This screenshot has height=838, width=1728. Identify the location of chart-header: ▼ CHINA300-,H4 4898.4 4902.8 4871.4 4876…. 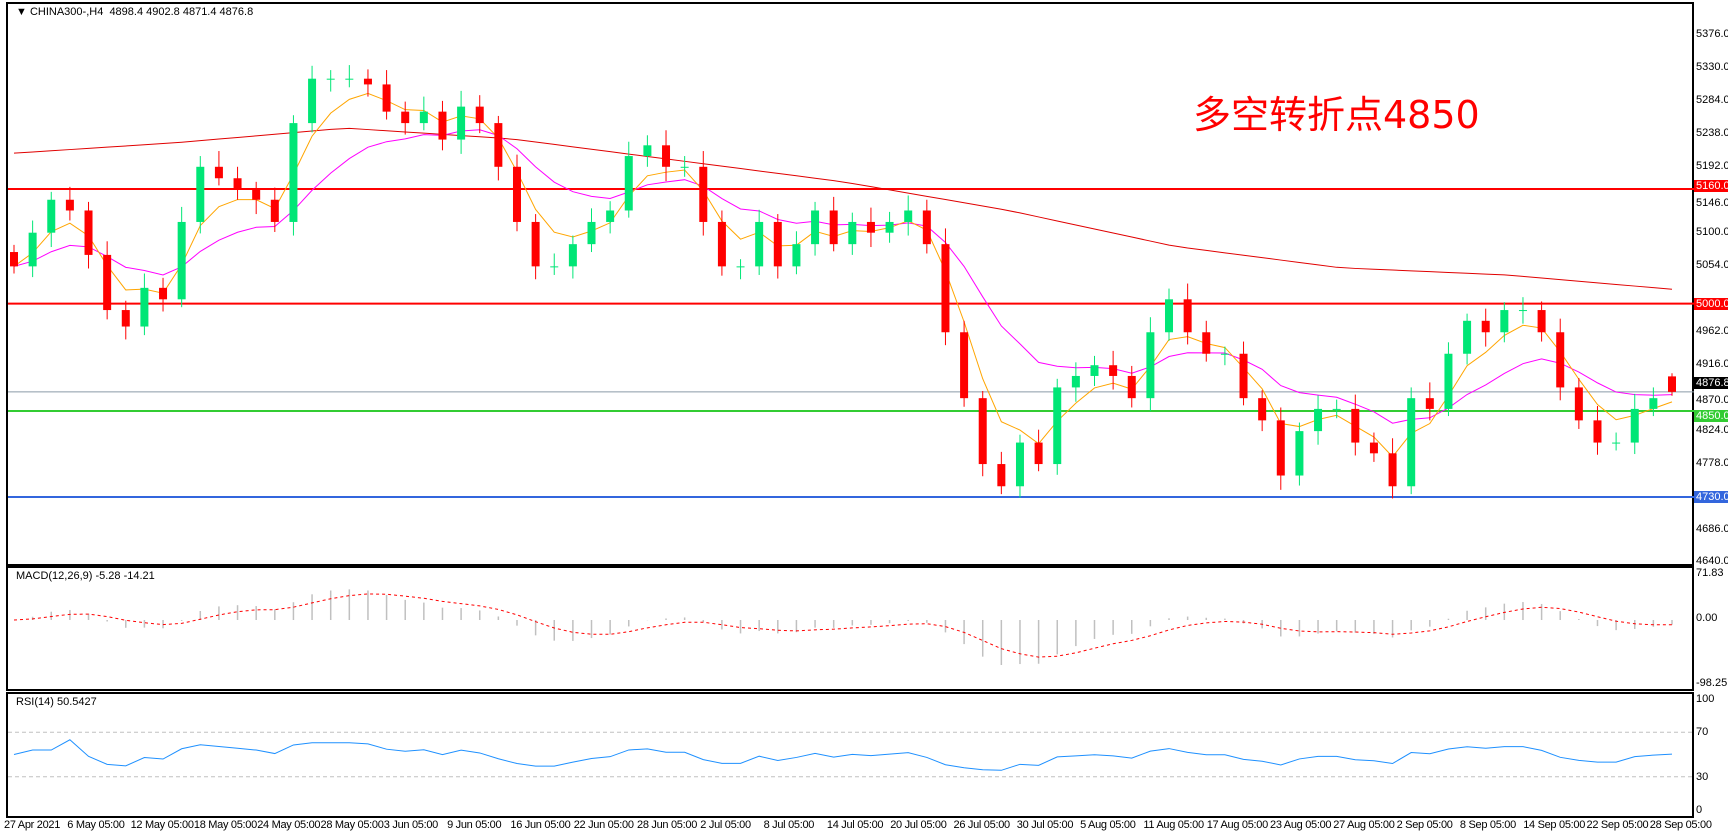
(134, 12).